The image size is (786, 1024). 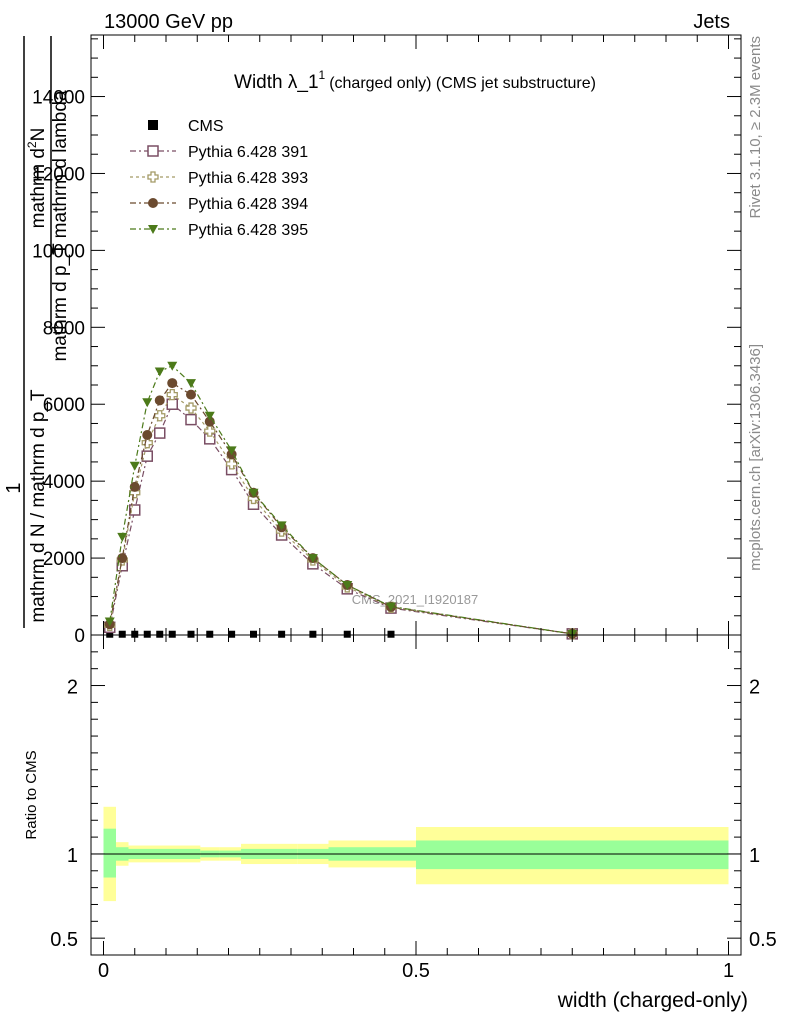 I want to click on main-y-tick-label: 12000, so click(x=58, y=174).